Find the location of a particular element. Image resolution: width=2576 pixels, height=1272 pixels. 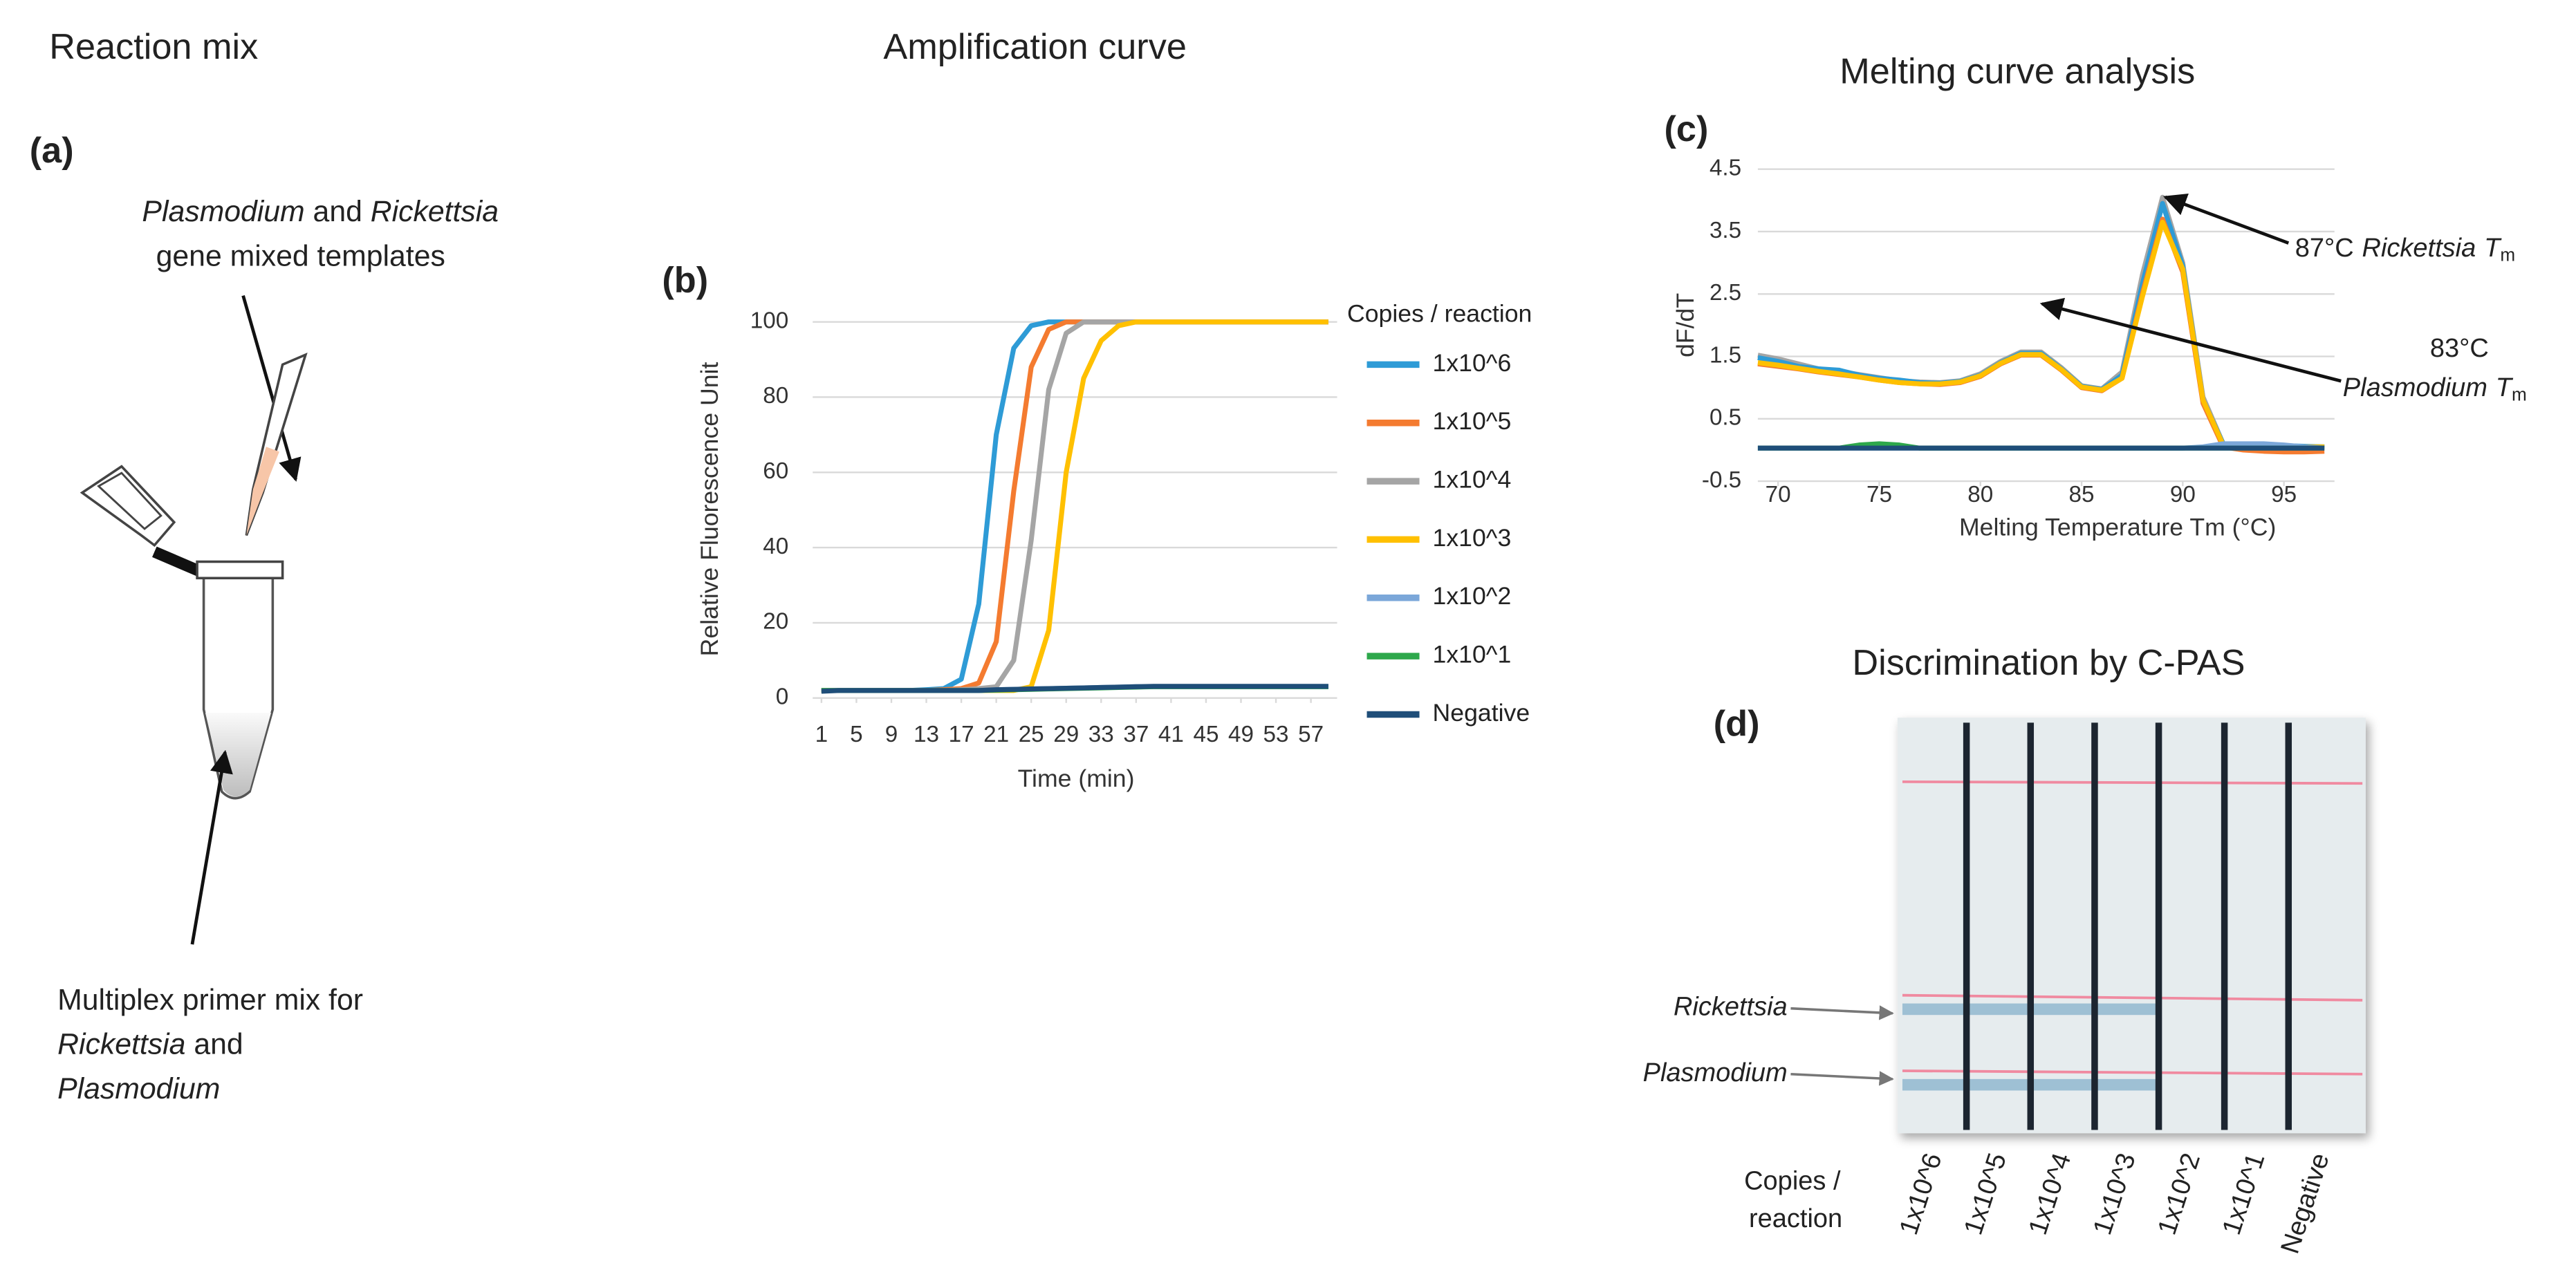

chart-title: Amplification curve is located at coordinates (1034, 47).